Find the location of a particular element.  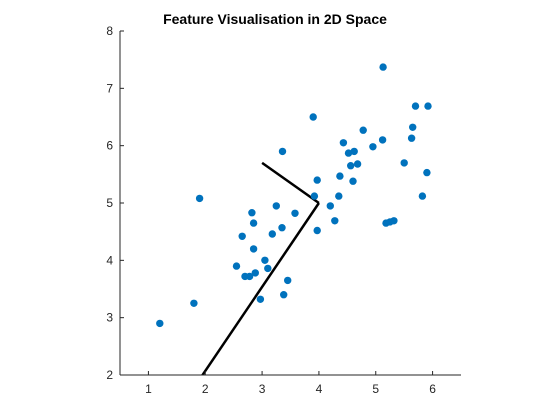

line-group is located at coordinates (260, 268).